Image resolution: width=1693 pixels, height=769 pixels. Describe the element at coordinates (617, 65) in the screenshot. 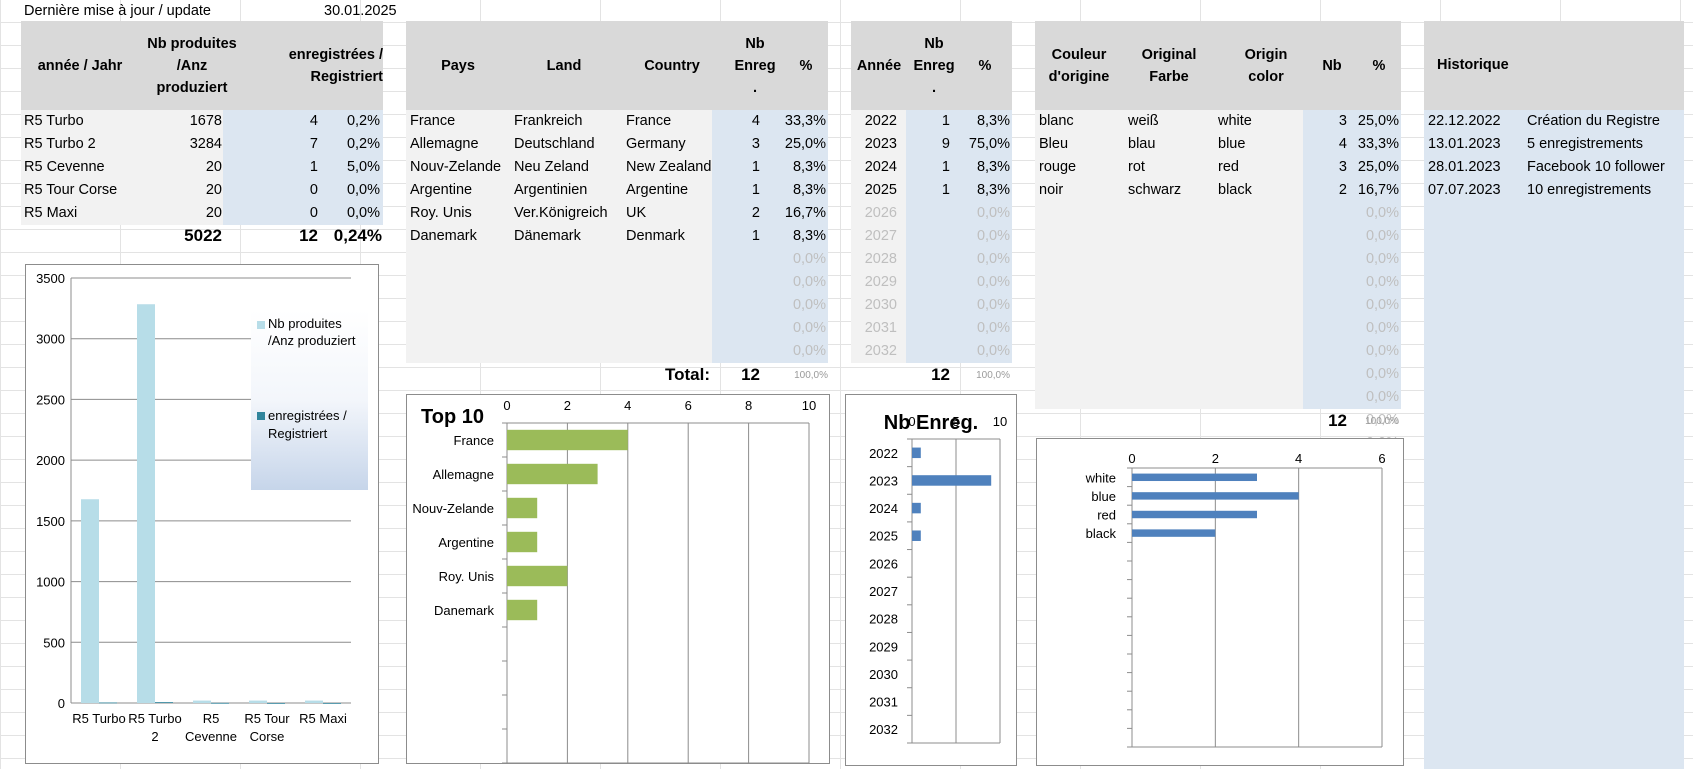

I see `countries-header: Pays Land Country Nb Enreg . %` at that location.